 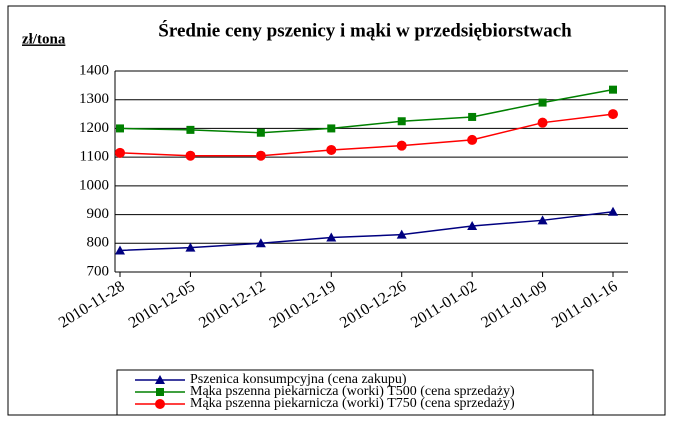 What do you see at coordinates (94, 157) in the screenshot?
I see `y-tick-label: 1100` at bounding box center [94, 157].